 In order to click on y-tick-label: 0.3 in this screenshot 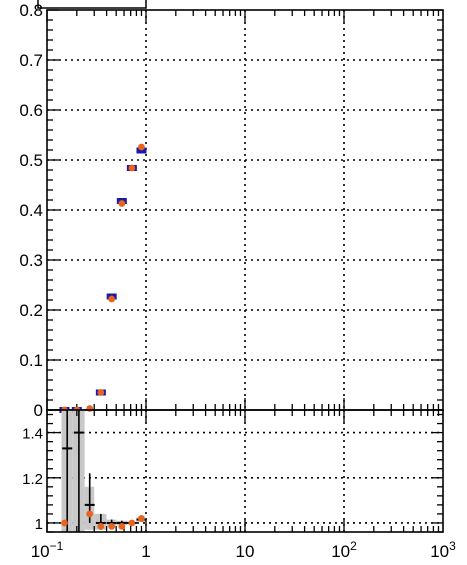, I will do `click(31, 260)`.